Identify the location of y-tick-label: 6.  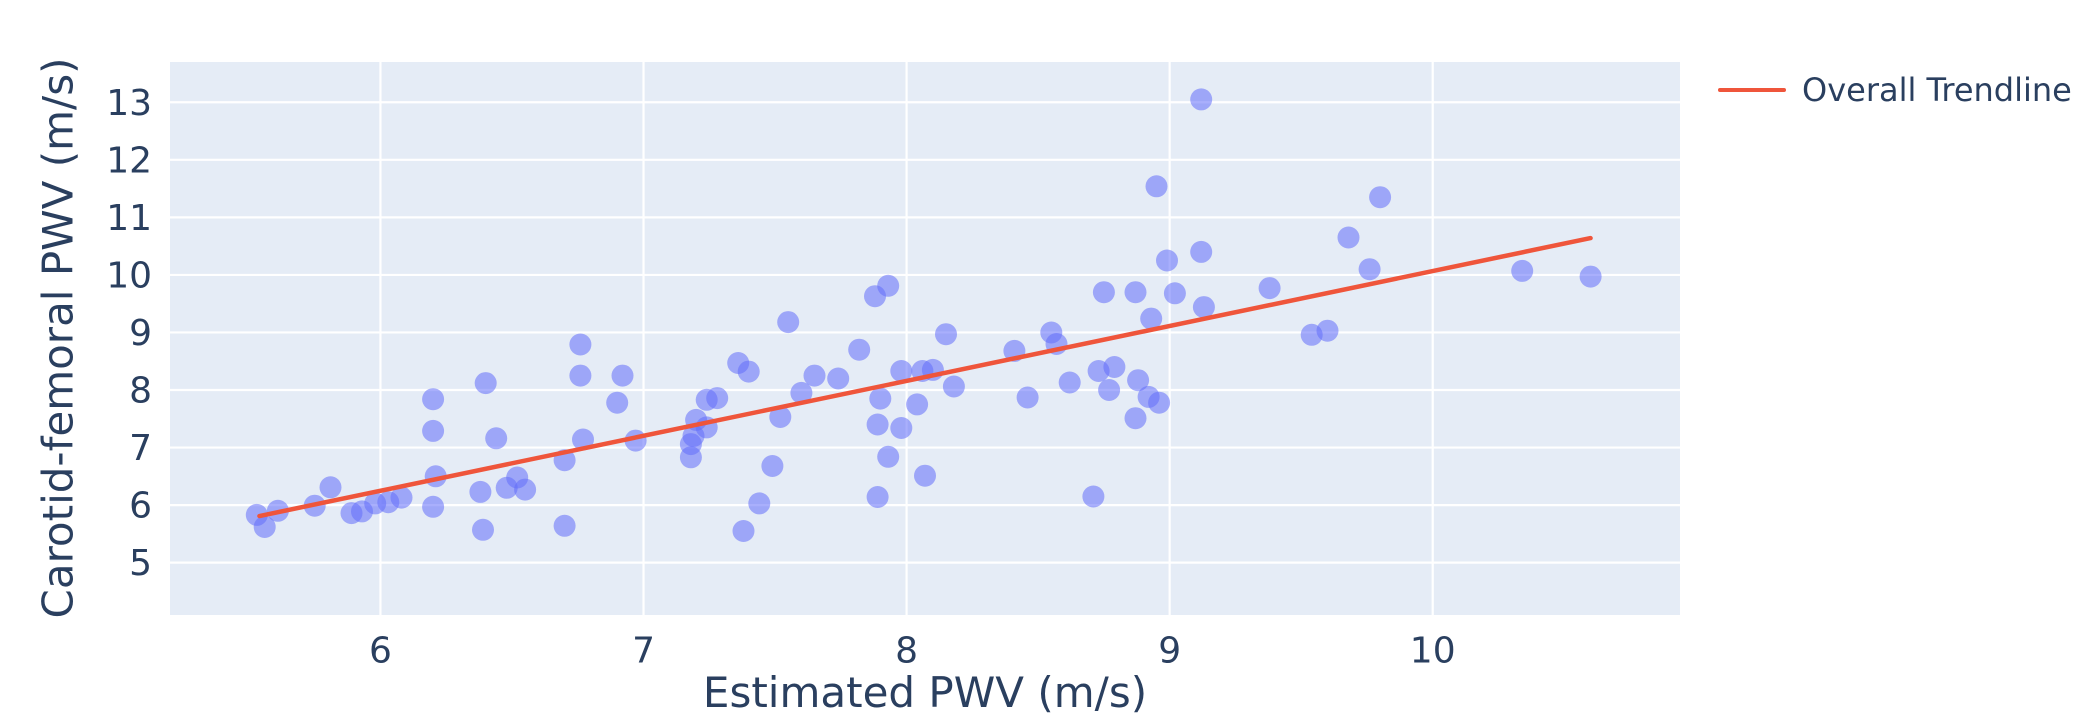
(140, 506).